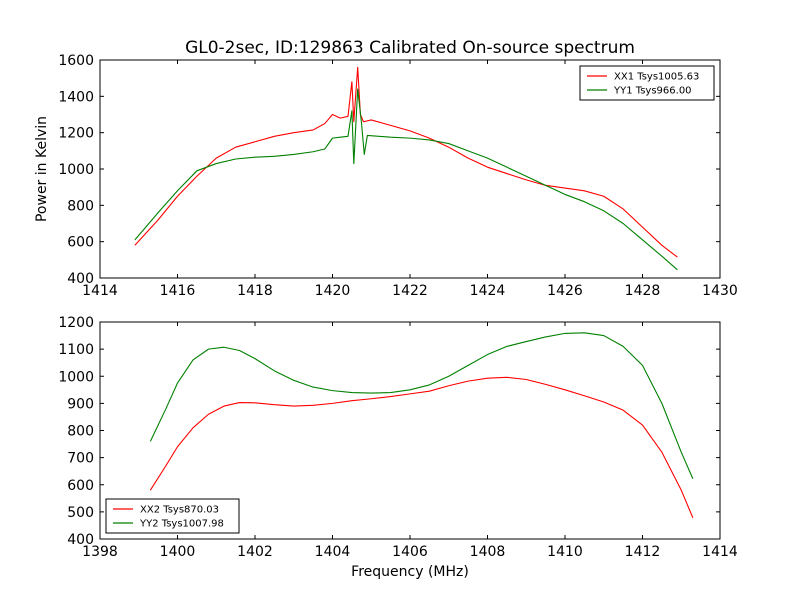 This screenshot has height=600, width=800. I want to click on x-tick-label: 1398, so click(100, 552).